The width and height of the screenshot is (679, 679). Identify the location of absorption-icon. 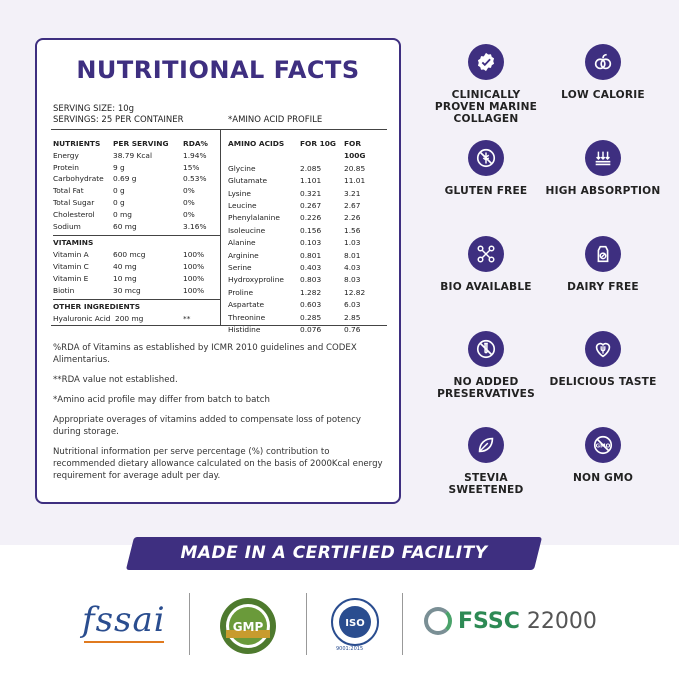
(603, 158).